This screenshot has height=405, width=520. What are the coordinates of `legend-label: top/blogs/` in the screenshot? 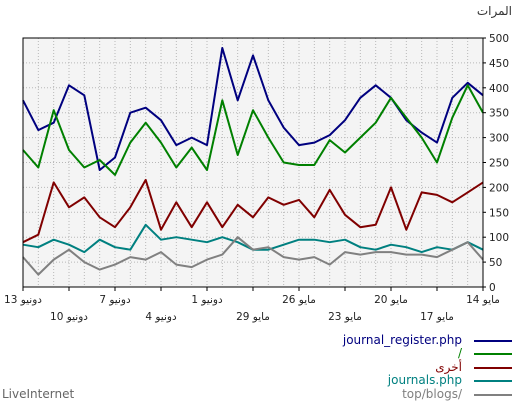 It's located at (432, 393).